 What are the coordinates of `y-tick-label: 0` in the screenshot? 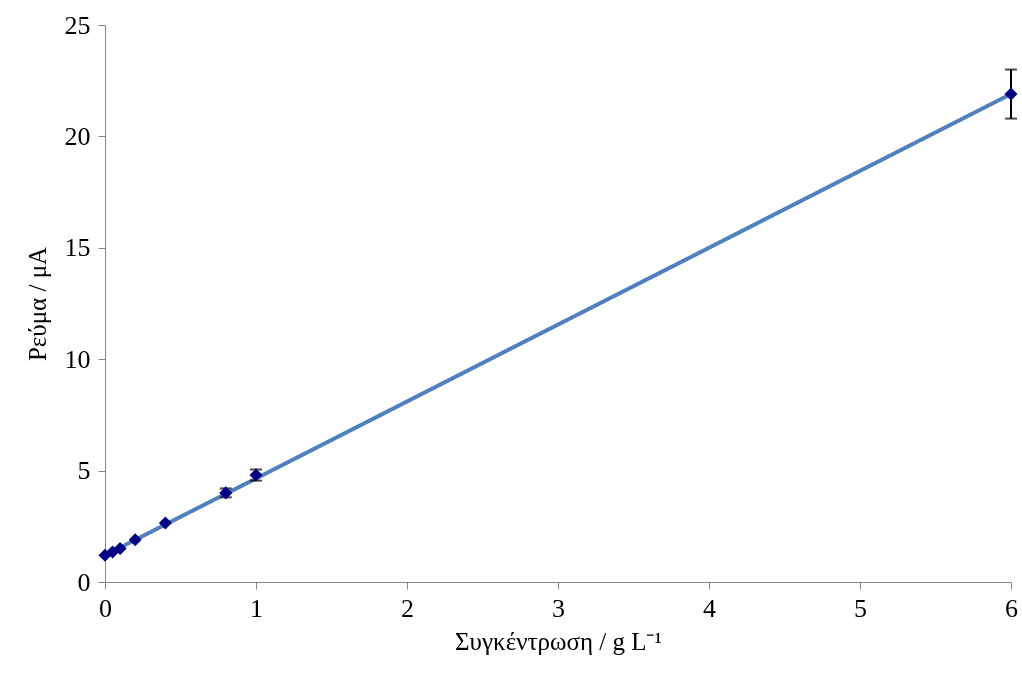 It's located at (84, 582).